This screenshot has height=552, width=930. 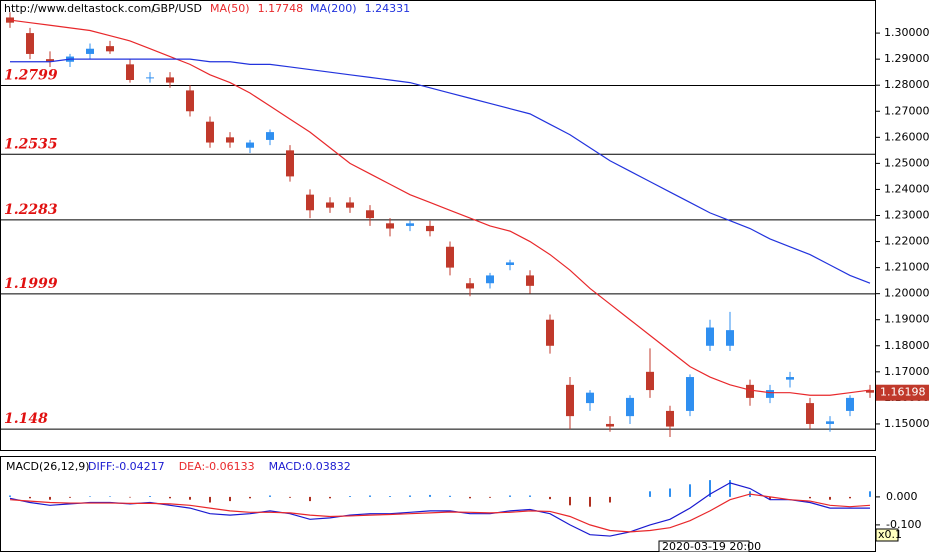 What do you see at coordinates (907, 345) in the screenshot?
I see `y-tick-label: 1.18000` at bounding box center [907, 345].